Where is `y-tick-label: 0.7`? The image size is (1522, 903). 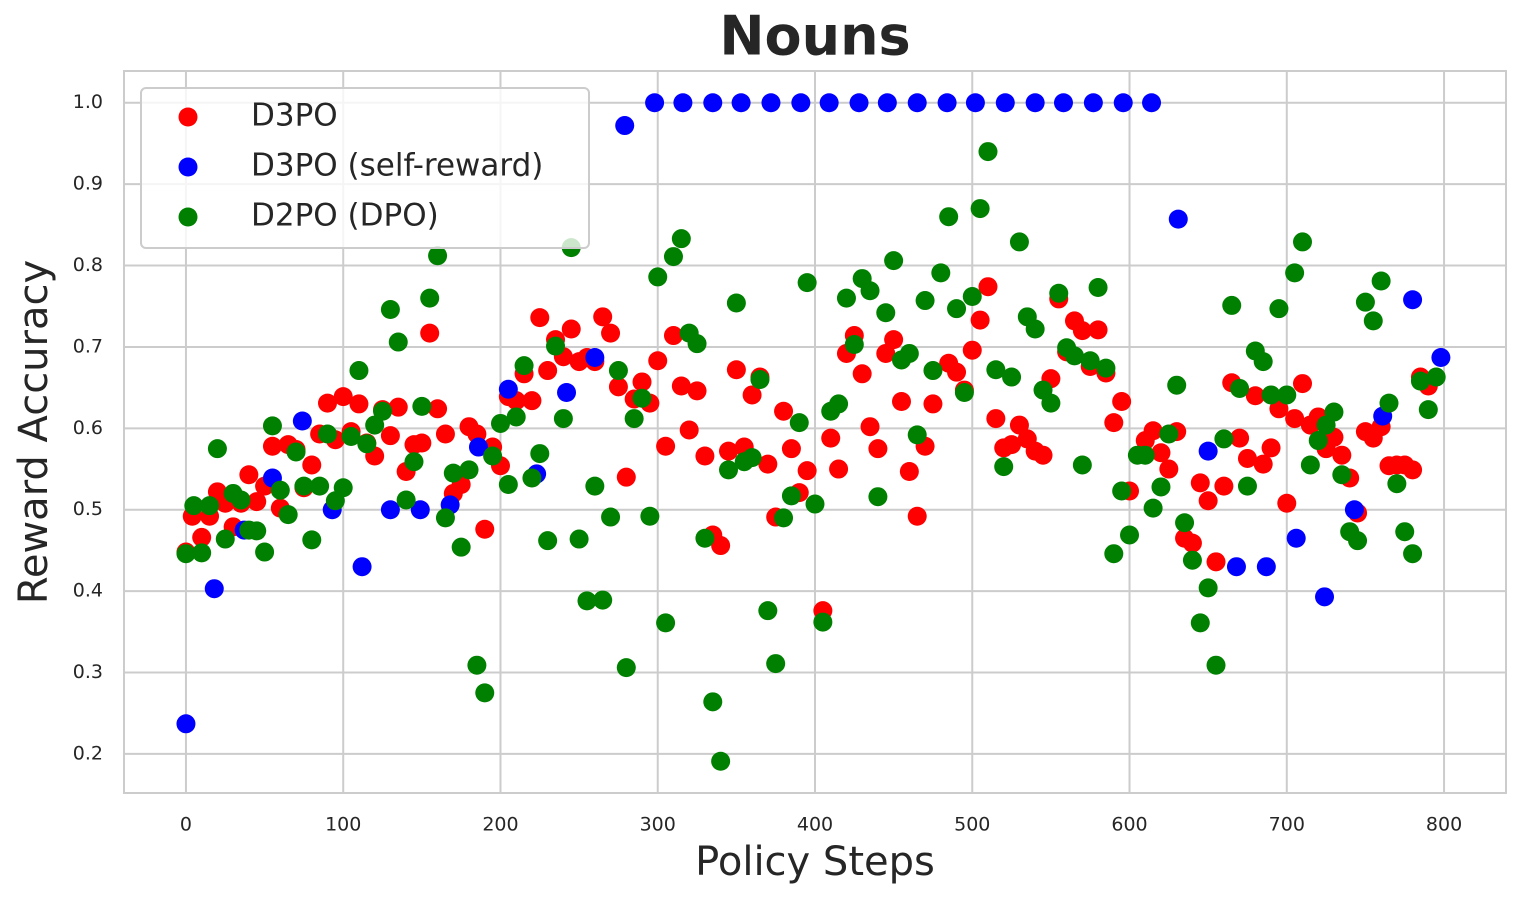
y-tick-label: 0.7 is located at coordinates (88, 346).